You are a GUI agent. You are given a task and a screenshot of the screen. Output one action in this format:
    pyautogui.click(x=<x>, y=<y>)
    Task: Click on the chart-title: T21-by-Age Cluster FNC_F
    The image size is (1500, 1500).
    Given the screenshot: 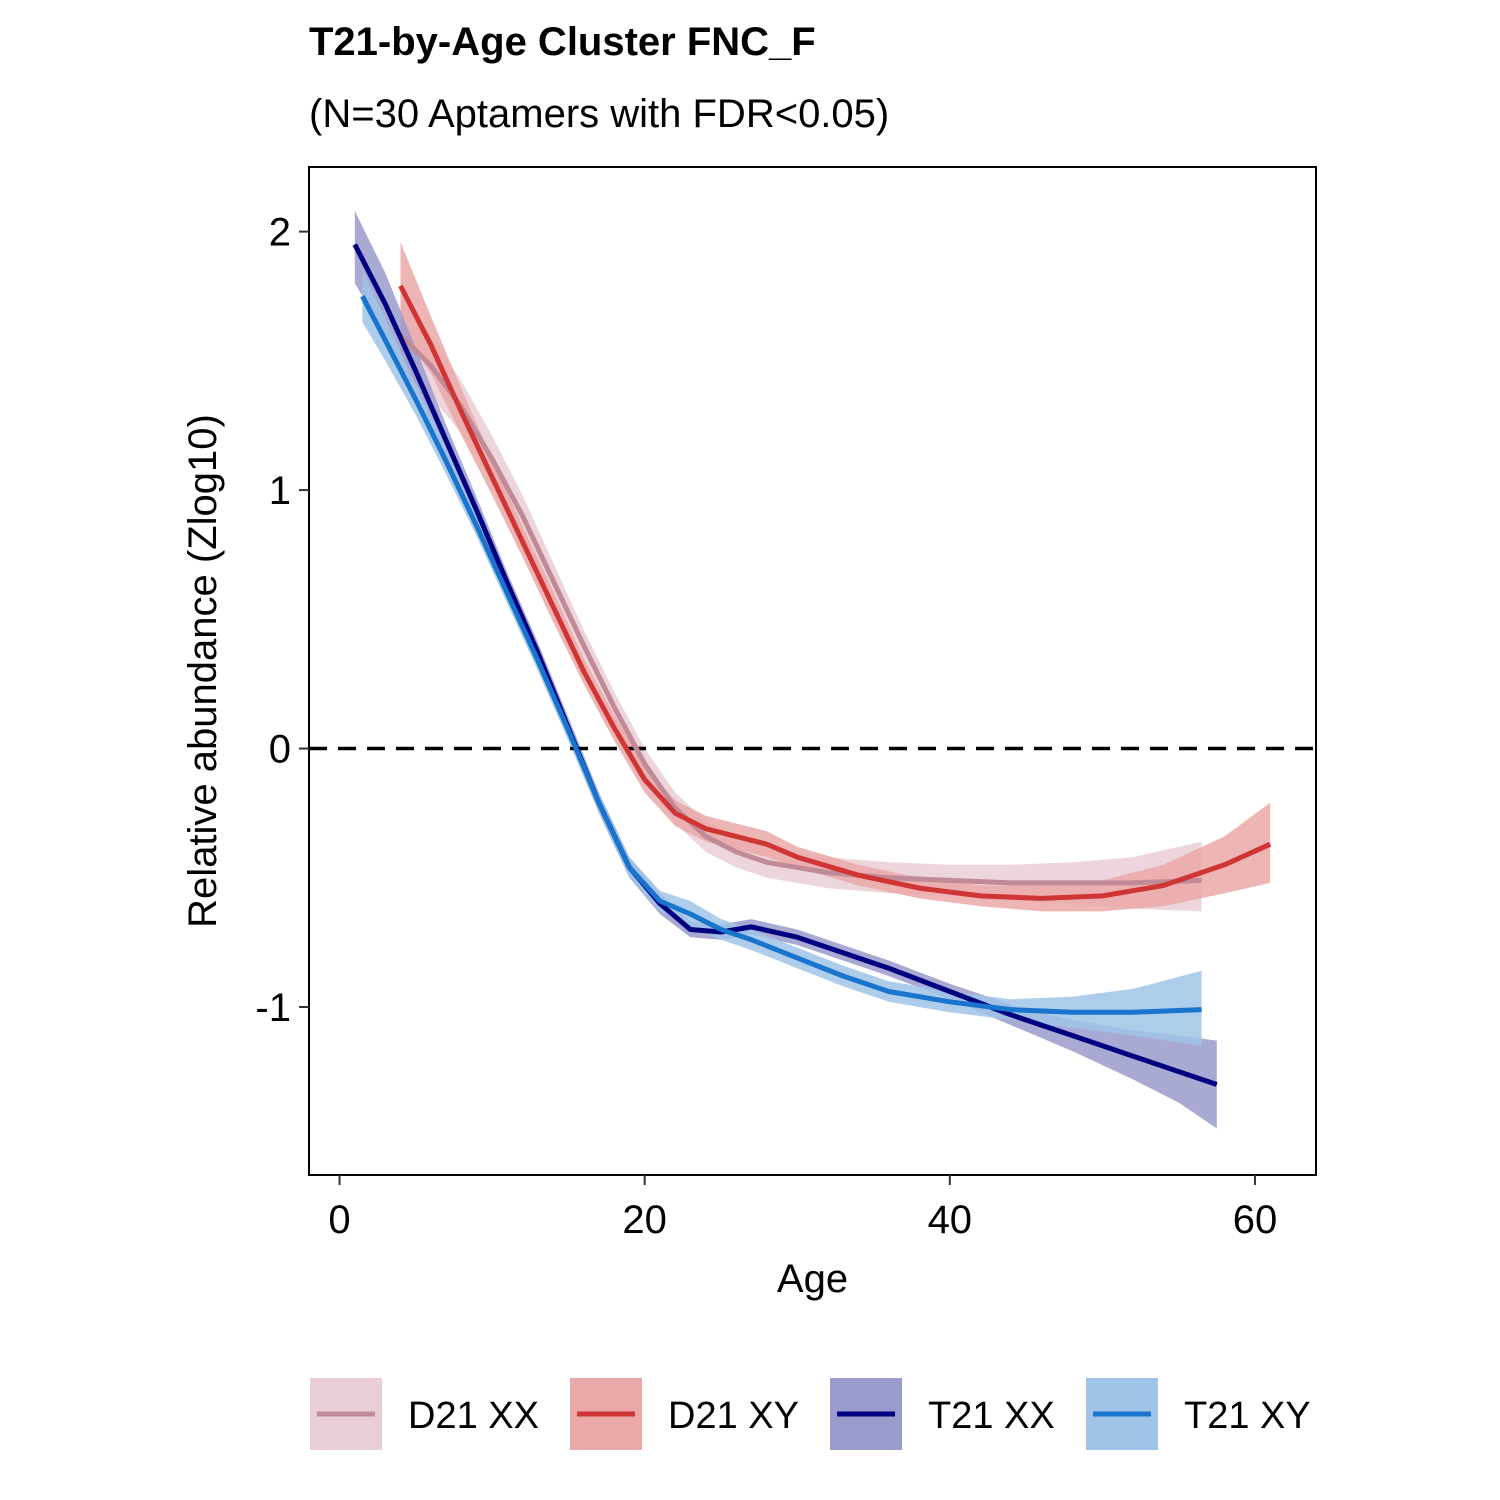 What is the action you would take?
    pyautogui.click(x=562, y=42)
    